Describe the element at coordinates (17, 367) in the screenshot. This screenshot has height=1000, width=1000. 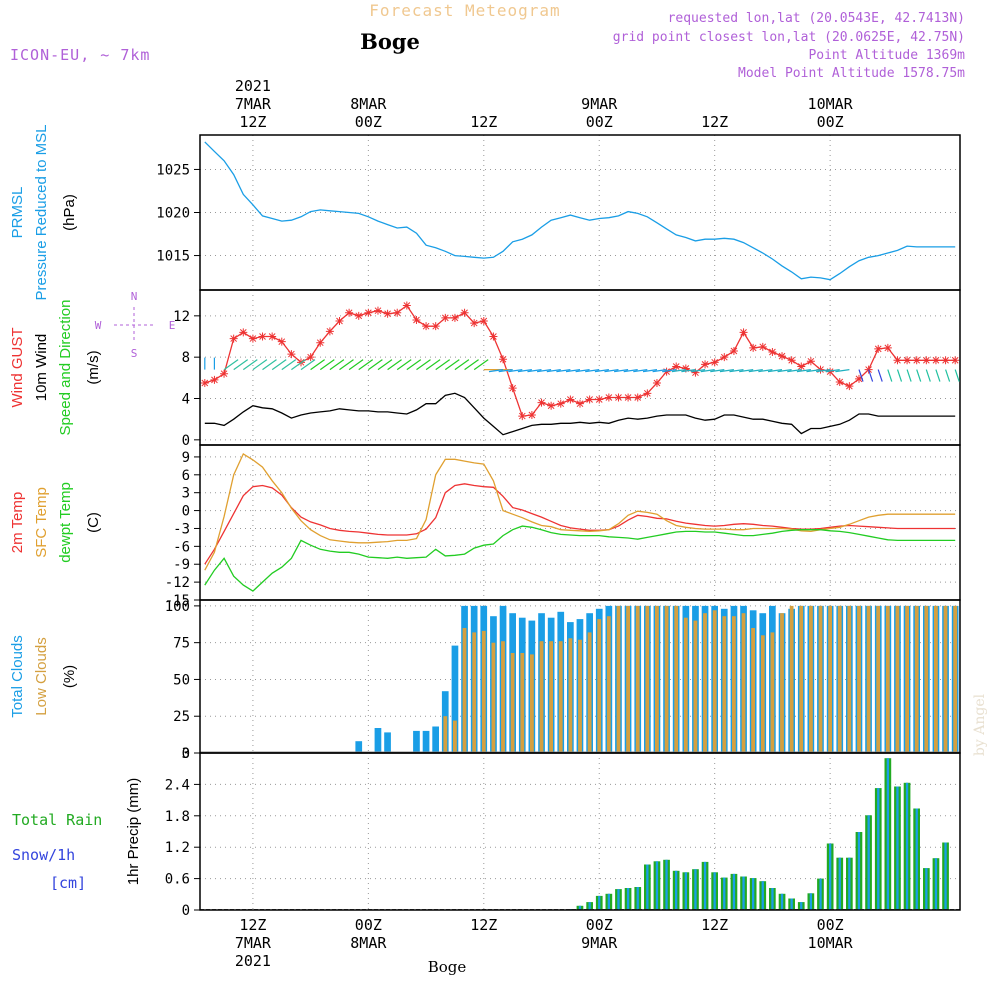
I see `panel-ylabel: Wind GUST` at that location.